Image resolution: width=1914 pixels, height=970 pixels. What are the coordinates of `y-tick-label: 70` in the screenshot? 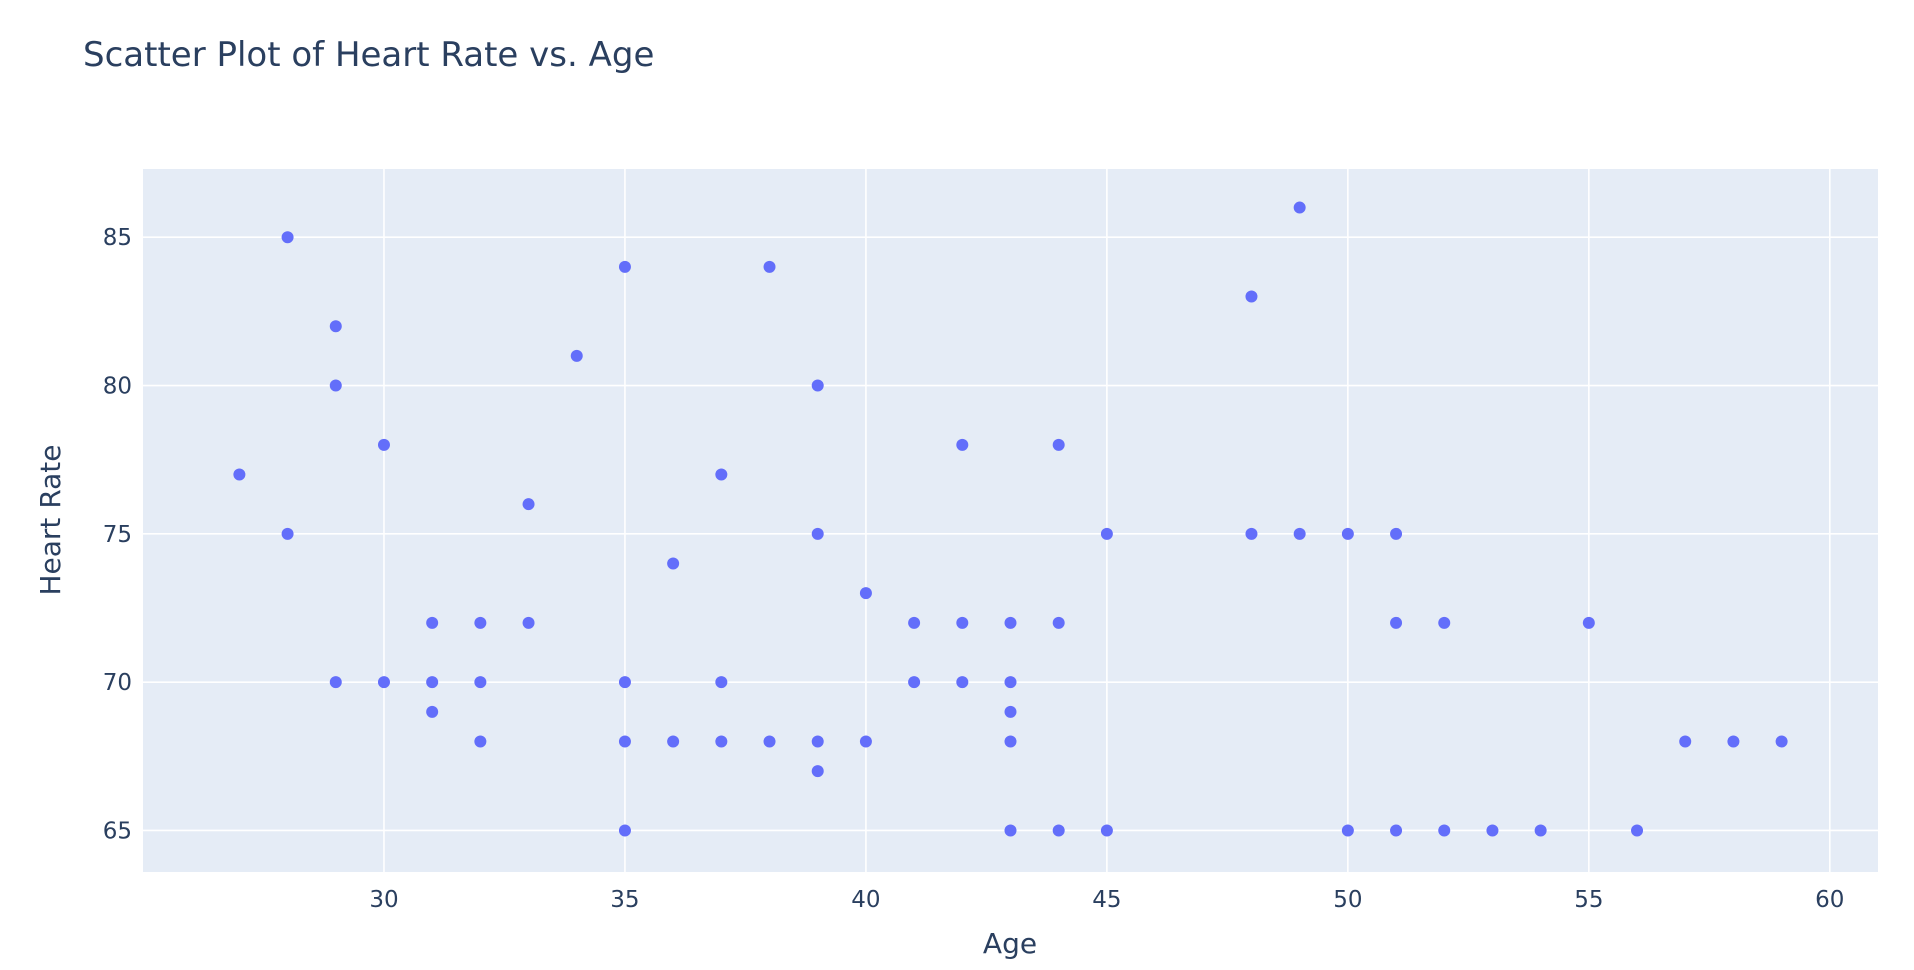 It's located at (117, 683).